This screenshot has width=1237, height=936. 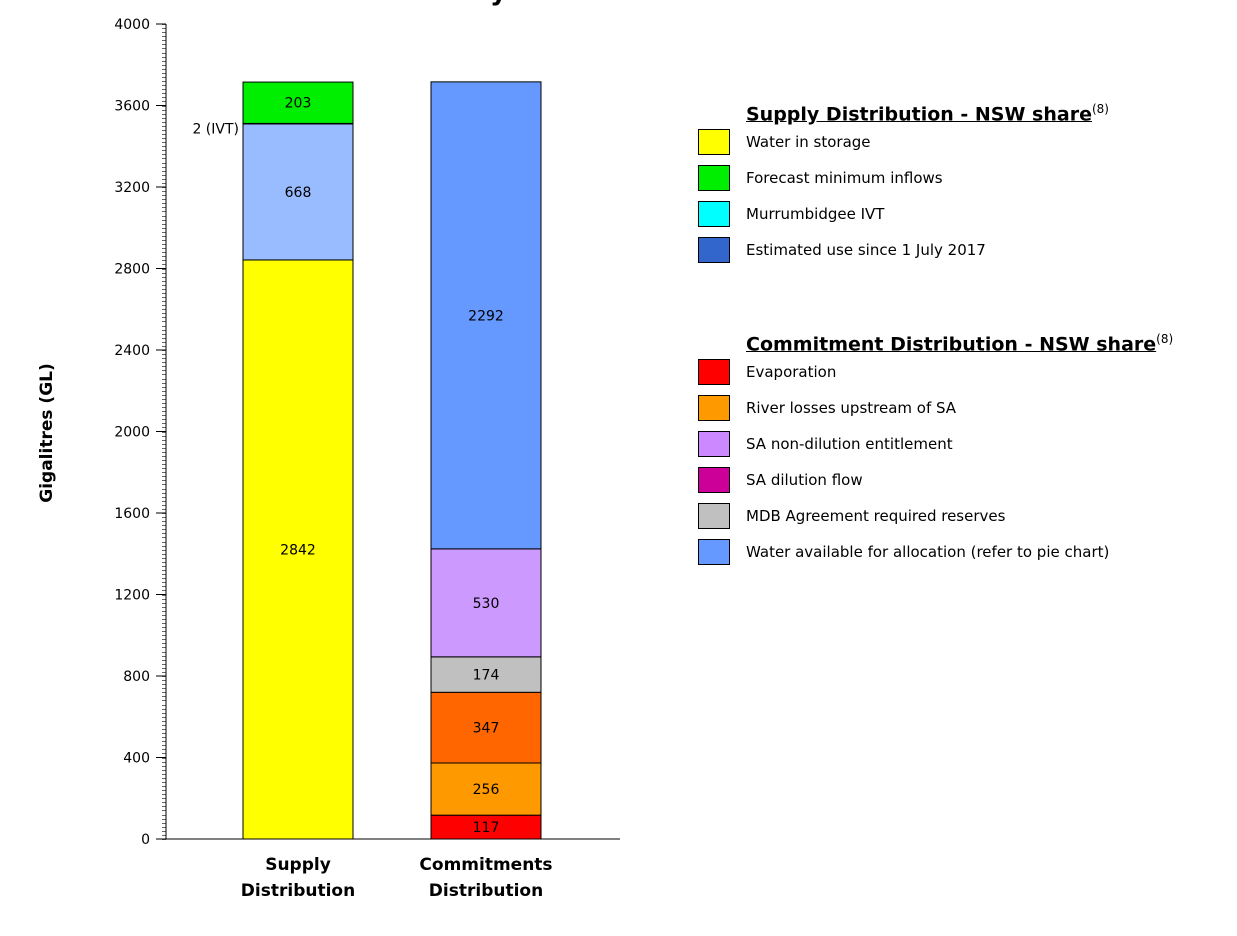 What do you see at coordinates (903, 142) in the screenshot?
I see `legend-item: Water in storage` at bounding box center [903, 142].